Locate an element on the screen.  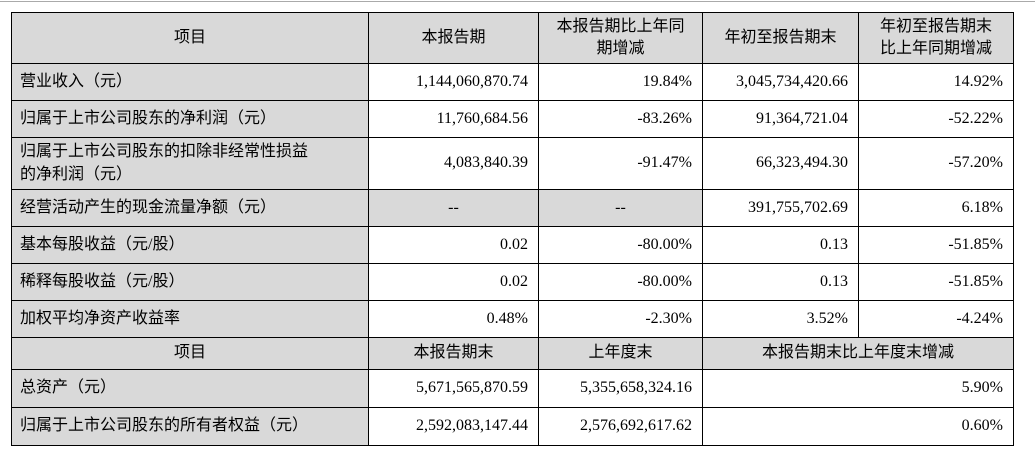
value-cell: 4,083,840.39 is located at coordinates (453, 163).